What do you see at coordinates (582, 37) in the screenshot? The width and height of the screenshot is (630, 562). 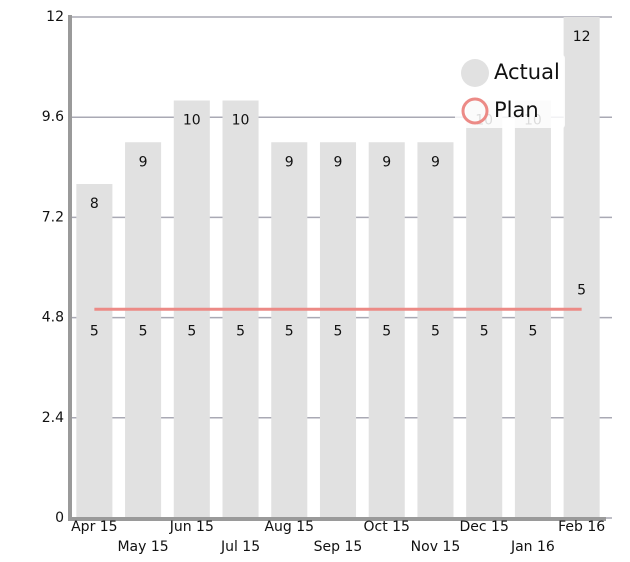 I see `bar-value-label: 12` at bounding box center [582, 37].